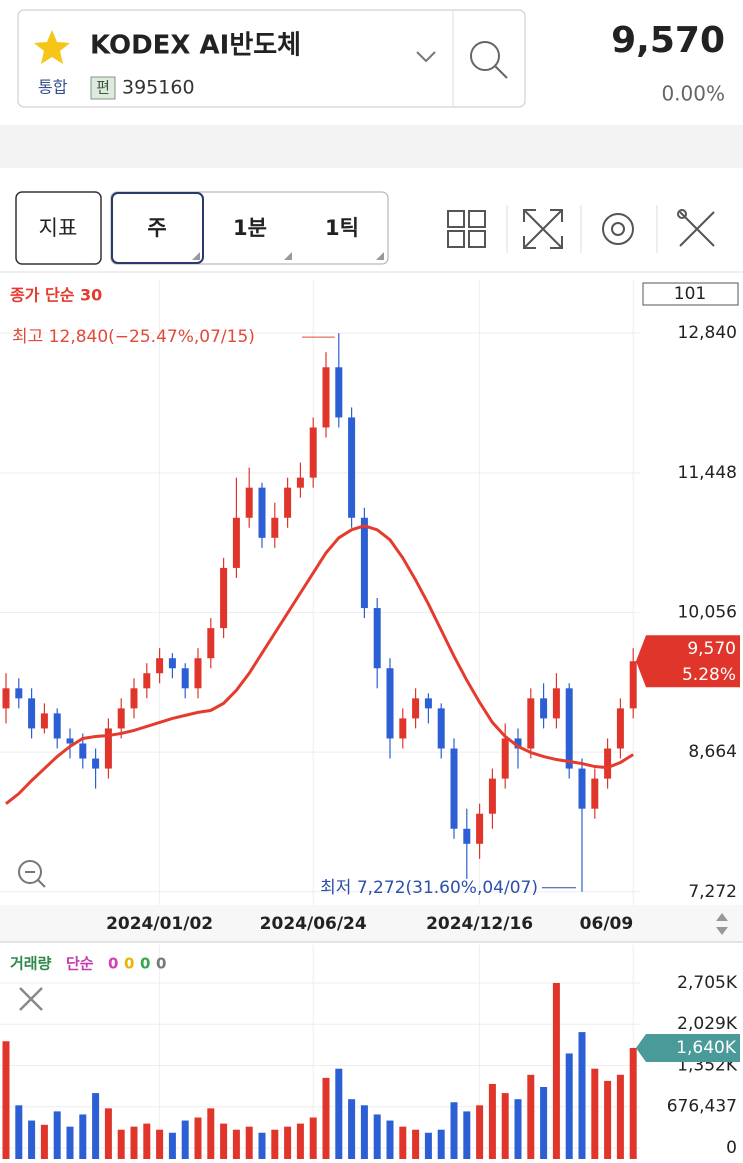  I want to click on price-change: 0.00%, so click(693, 94).